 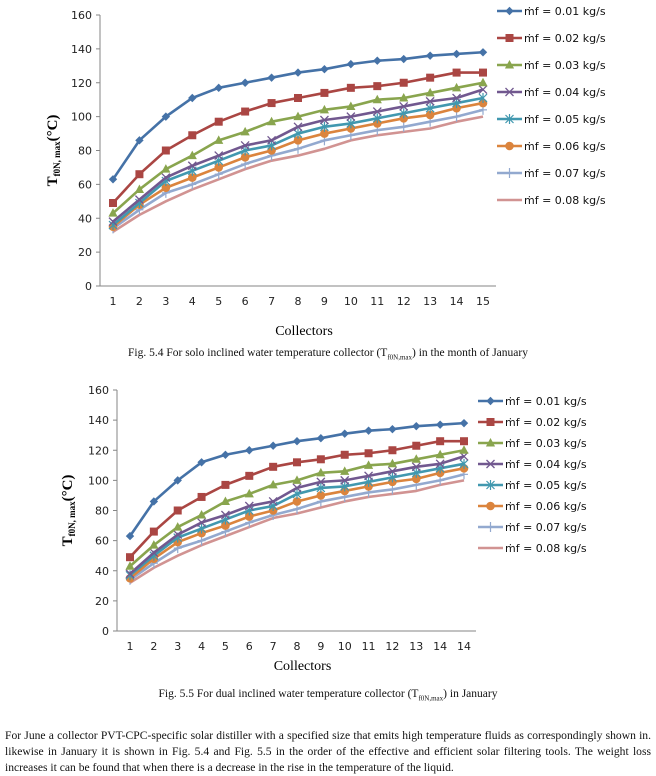 What do you see at coordinates (245, 301) in the screenshot?
I see `x-tick-label: 6` at bounding box center [245, 301].